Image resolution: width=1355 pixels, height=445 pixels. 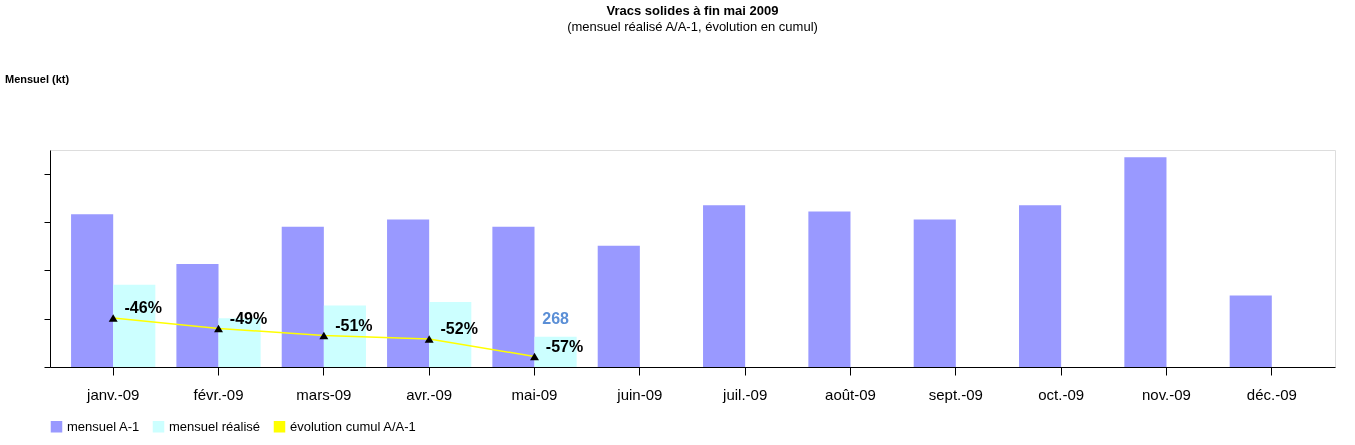 I want to click on x-tick-label: mai-09, so click(x=534, y=394).